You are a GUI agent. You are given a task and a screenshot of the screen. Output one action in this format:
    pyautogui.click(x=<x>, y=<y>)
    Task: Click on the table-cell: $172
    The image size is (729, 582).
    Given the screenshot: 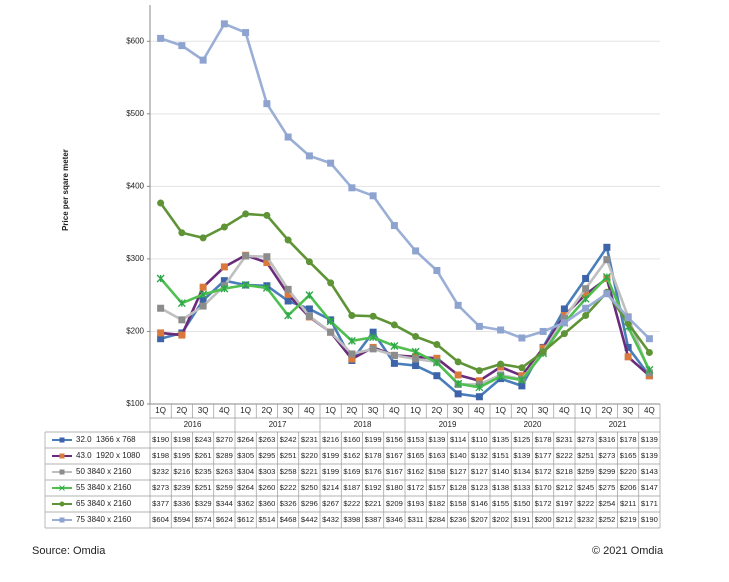 What is the action you would take?
    pyautogui.click(x=543, y=503)
    